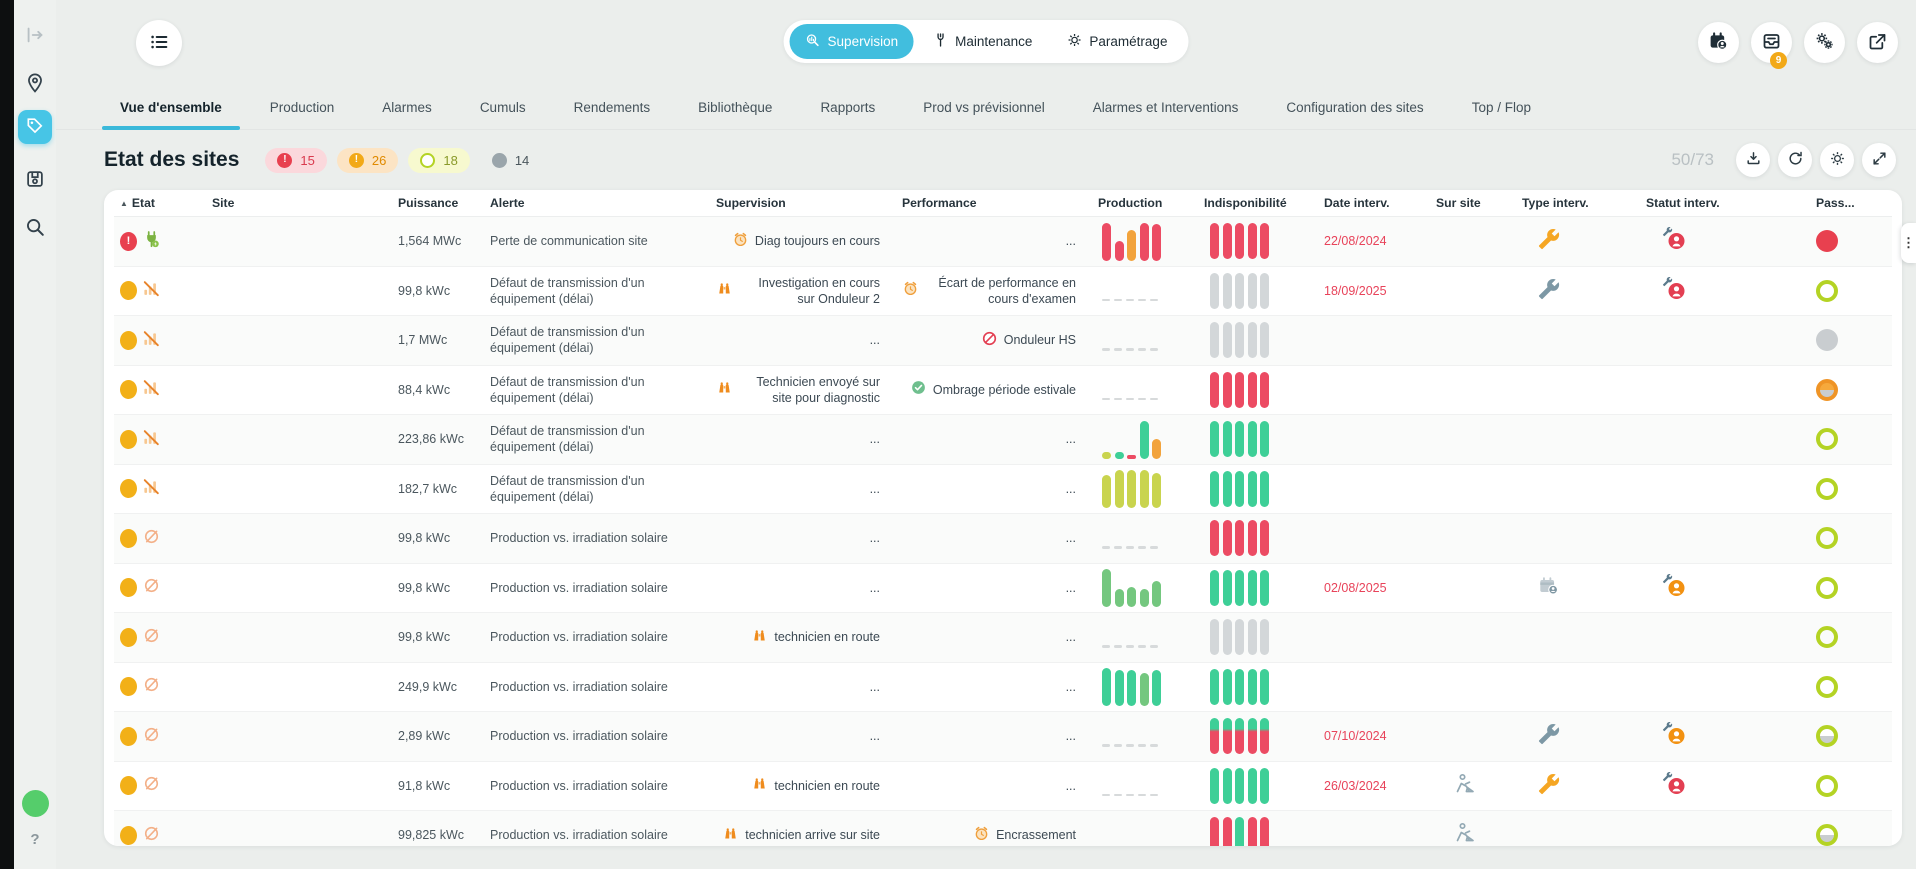 The height and width of the screenshot is (869, 1916). What do you see at coordinates (1683, 203) in the screenshot?
I see `column-header-statut-interv-: Statut interv.` at bounding box center [1683, 203].